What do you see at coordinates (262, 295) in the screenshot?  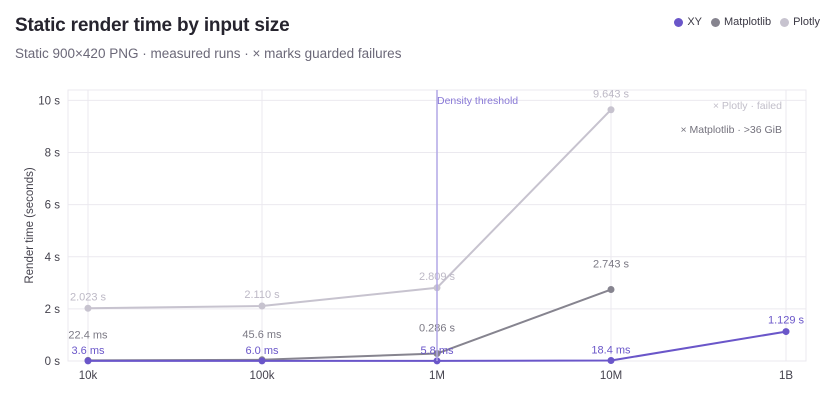 I see `data-label-plotly: 2.110 s` at bounding box center [262, 295].